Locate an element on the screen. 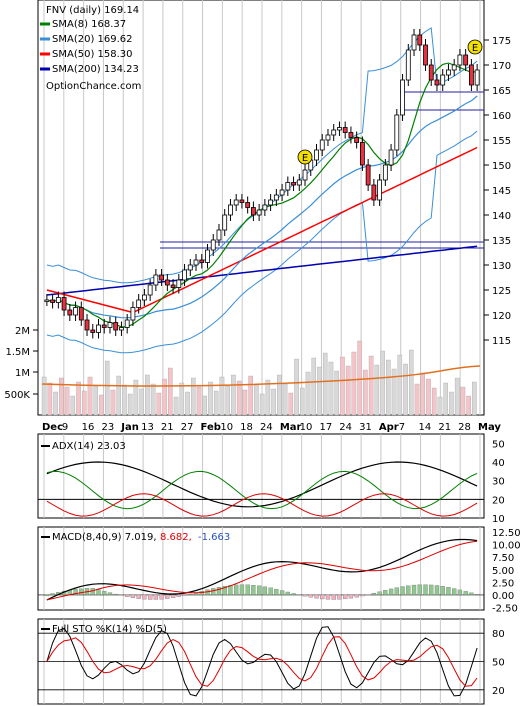  x-tick-label: Feb is located at coordinates (211, 427).